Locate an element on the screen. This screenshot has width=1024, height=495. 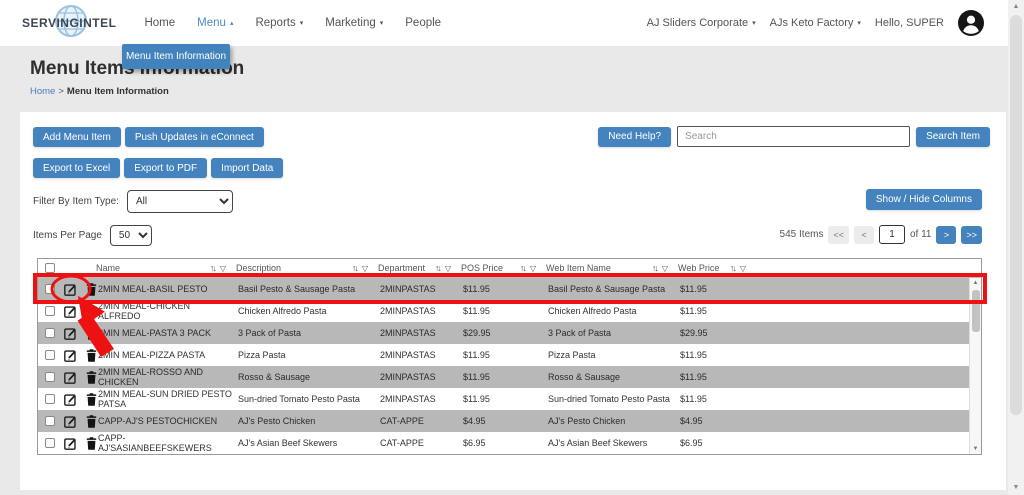
nav-item-people: People is located at coordinates (423, 23).